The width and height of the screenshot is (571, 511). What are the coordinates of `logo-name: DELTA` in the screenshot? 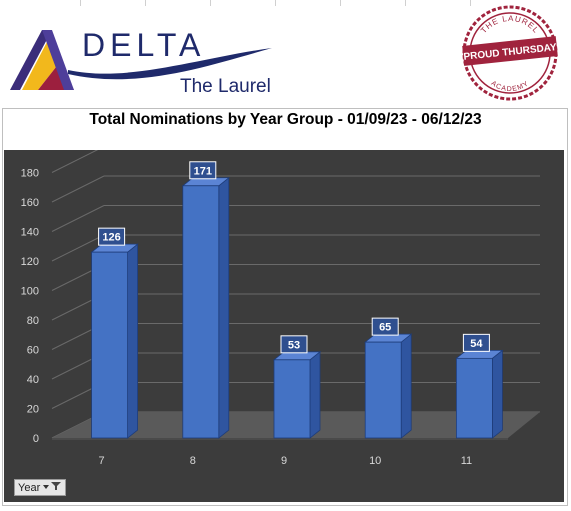 It's located at (143, 45).